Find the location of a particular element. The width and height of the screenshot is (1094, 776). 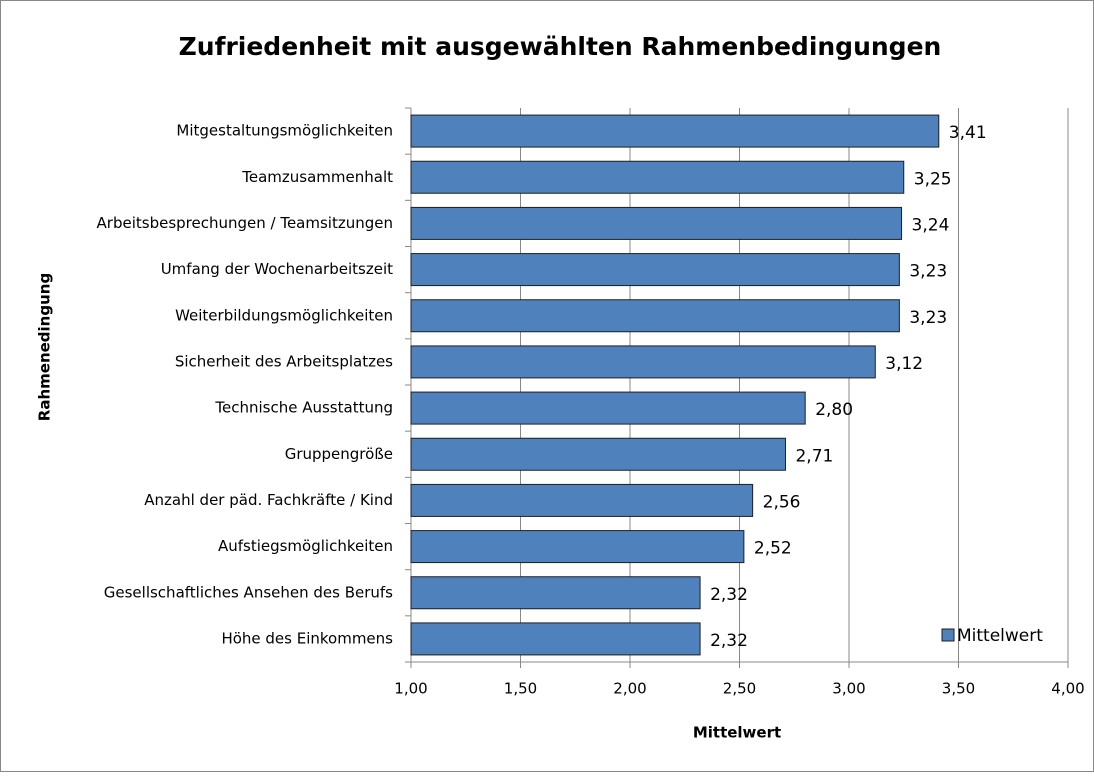

x-tick-label: 1,00 is located at coordinates (410, 689).